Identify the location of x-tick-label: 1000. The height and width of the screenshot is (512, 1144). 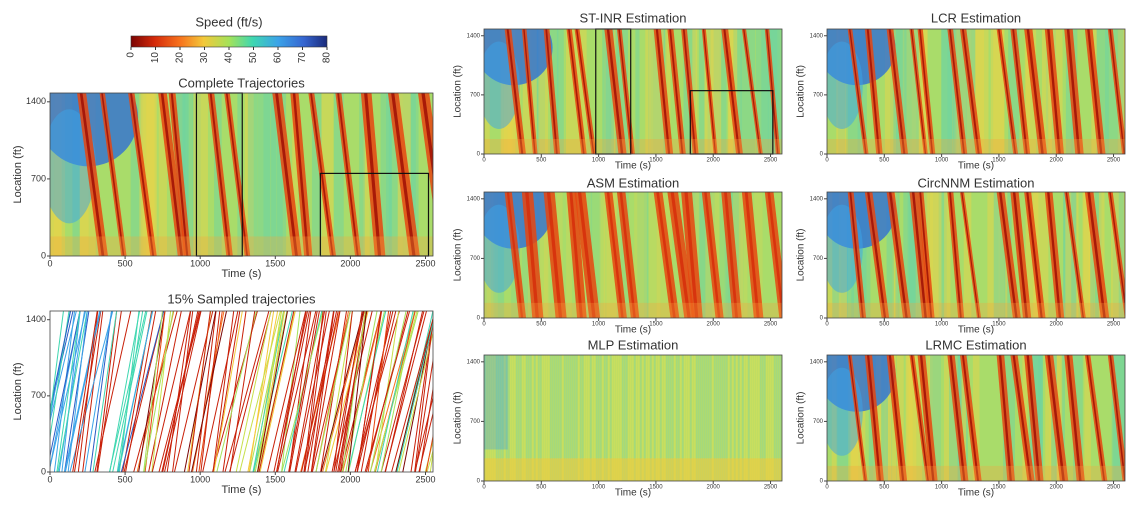
(942, 325).